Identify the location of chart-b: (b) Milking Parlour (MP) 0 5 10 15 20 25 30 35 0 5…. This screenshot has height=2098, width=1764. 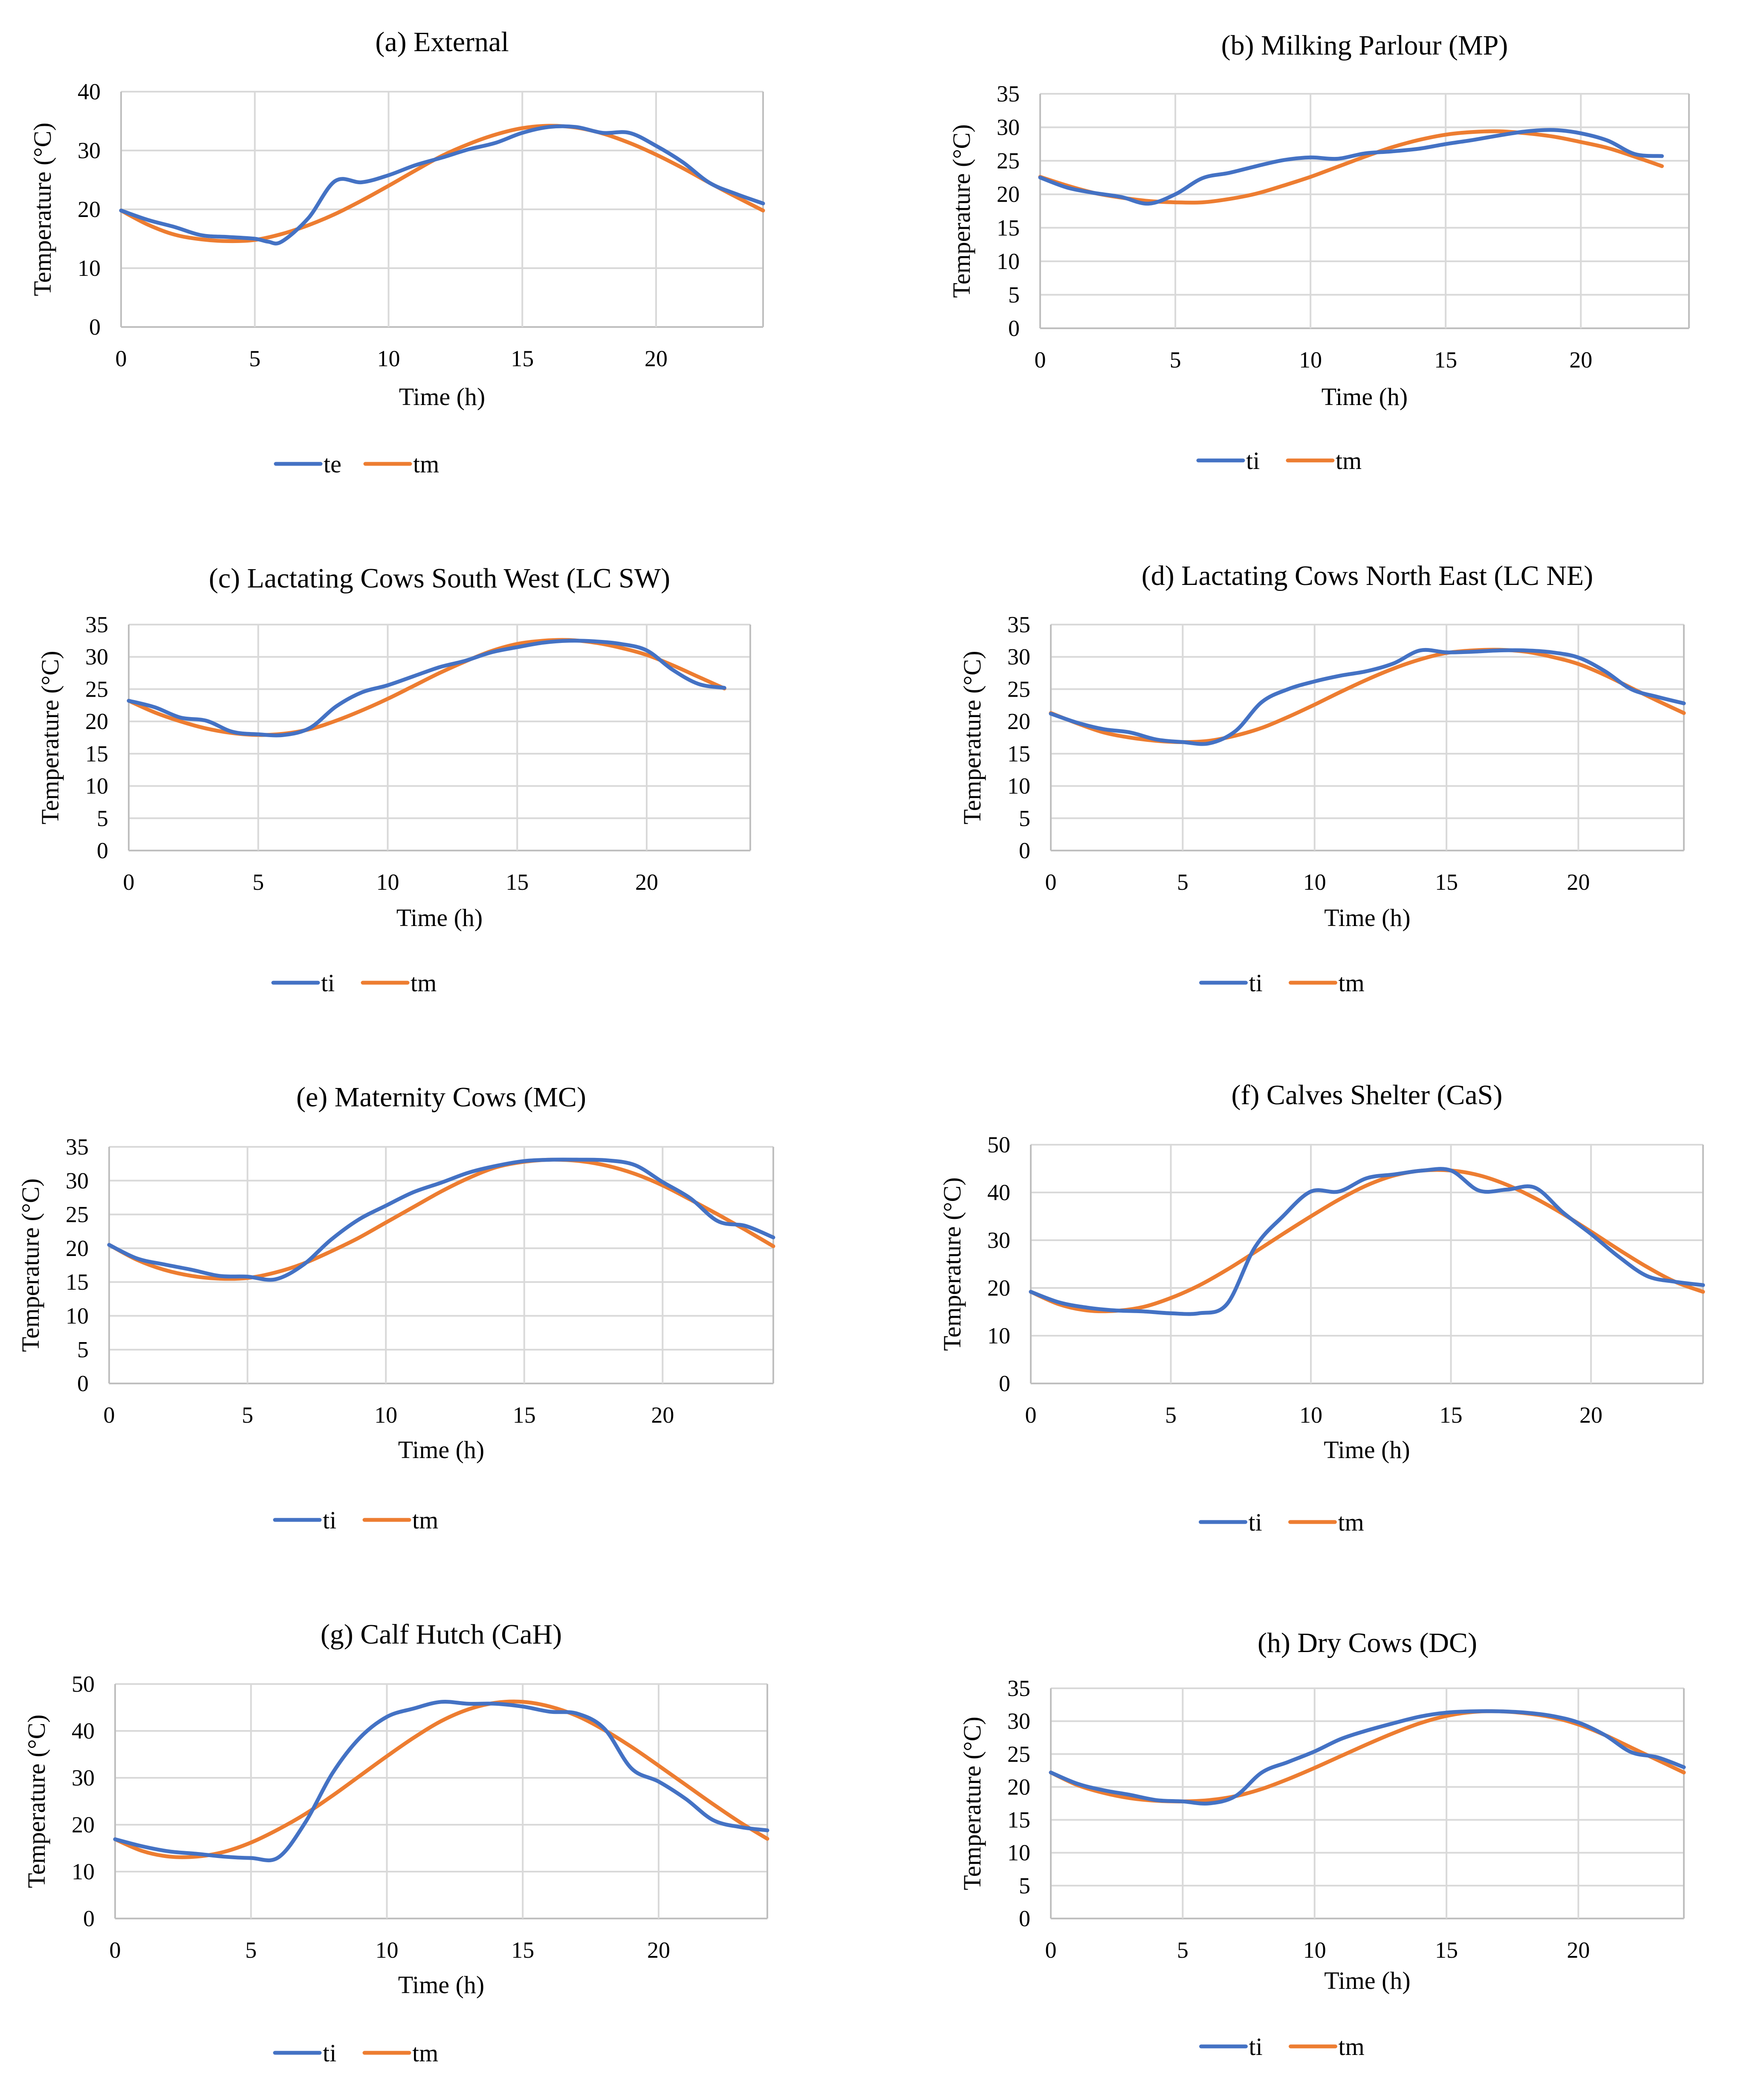
(1319, 252).